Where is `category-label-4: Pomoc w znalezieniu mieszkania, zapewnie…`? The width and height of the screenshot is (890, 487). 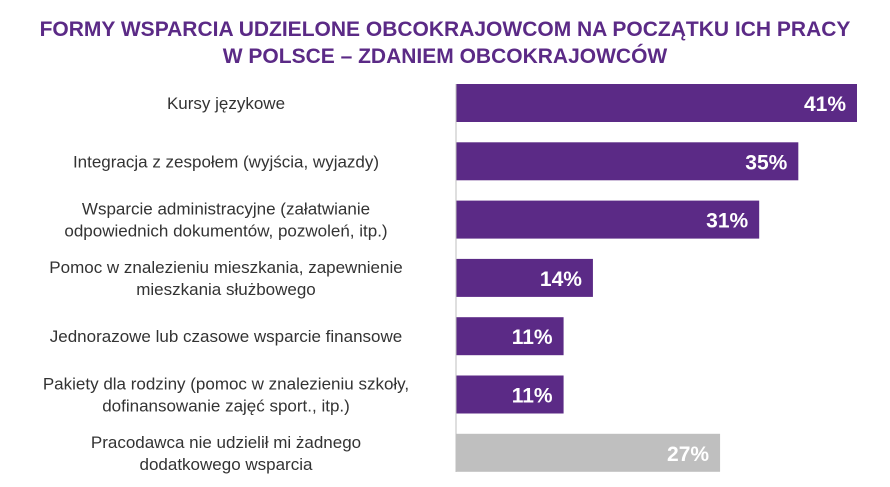 category-label-4: Pomoc w znalezieniu mieszkania, zapewnie… is located at coordinates (225, 278).